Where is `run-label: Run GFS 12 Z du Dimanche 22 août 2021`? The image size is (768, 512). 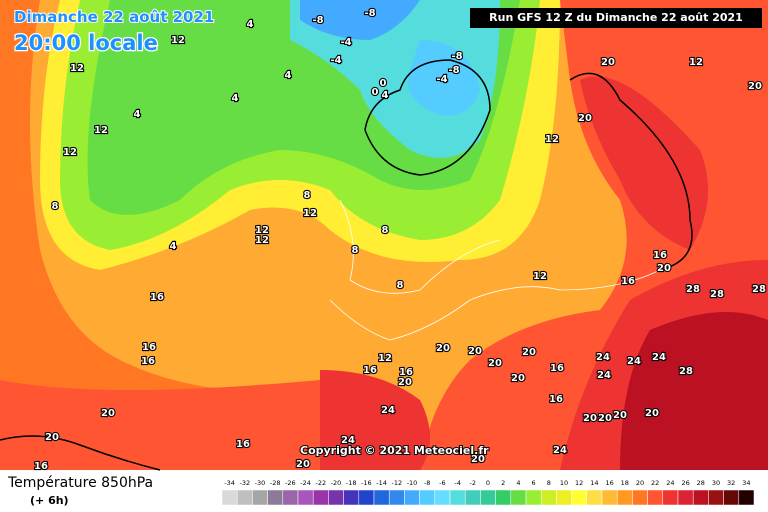
run-label: Run GFS 12 Z du Dimanche 22 août 2021 is located at coordinates (616, 17).